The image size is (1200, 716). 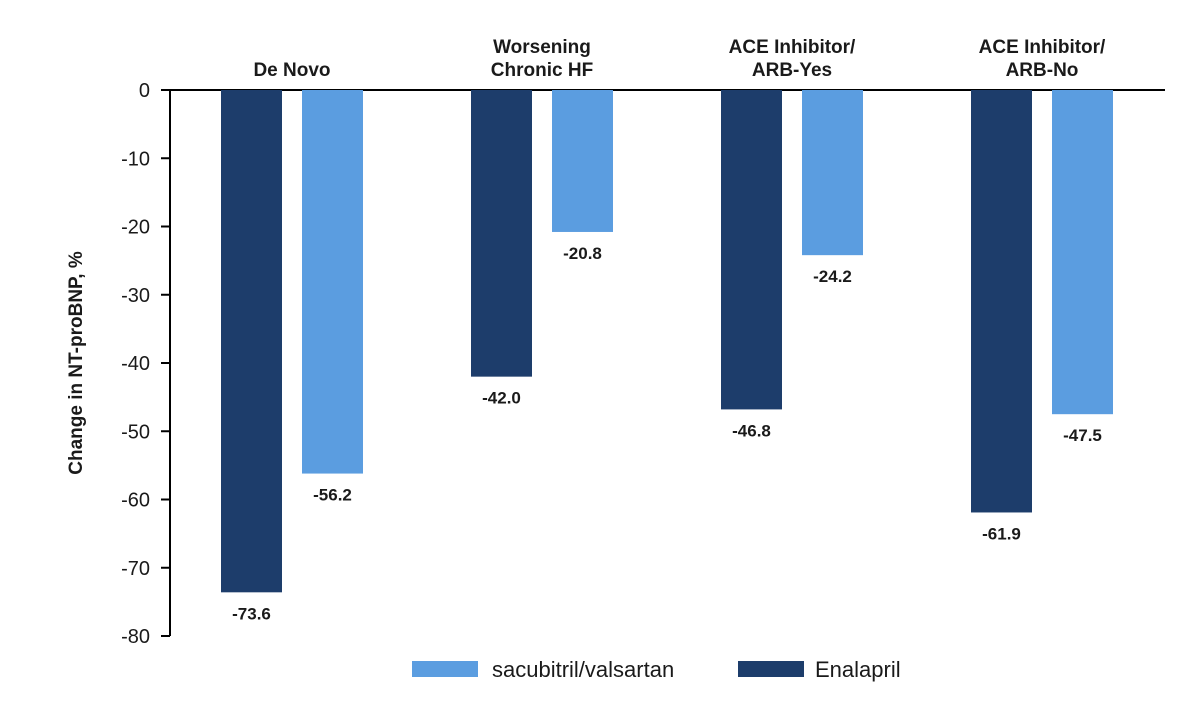 I want to click on data-label: -61.9, so click(x=1001, y=533).